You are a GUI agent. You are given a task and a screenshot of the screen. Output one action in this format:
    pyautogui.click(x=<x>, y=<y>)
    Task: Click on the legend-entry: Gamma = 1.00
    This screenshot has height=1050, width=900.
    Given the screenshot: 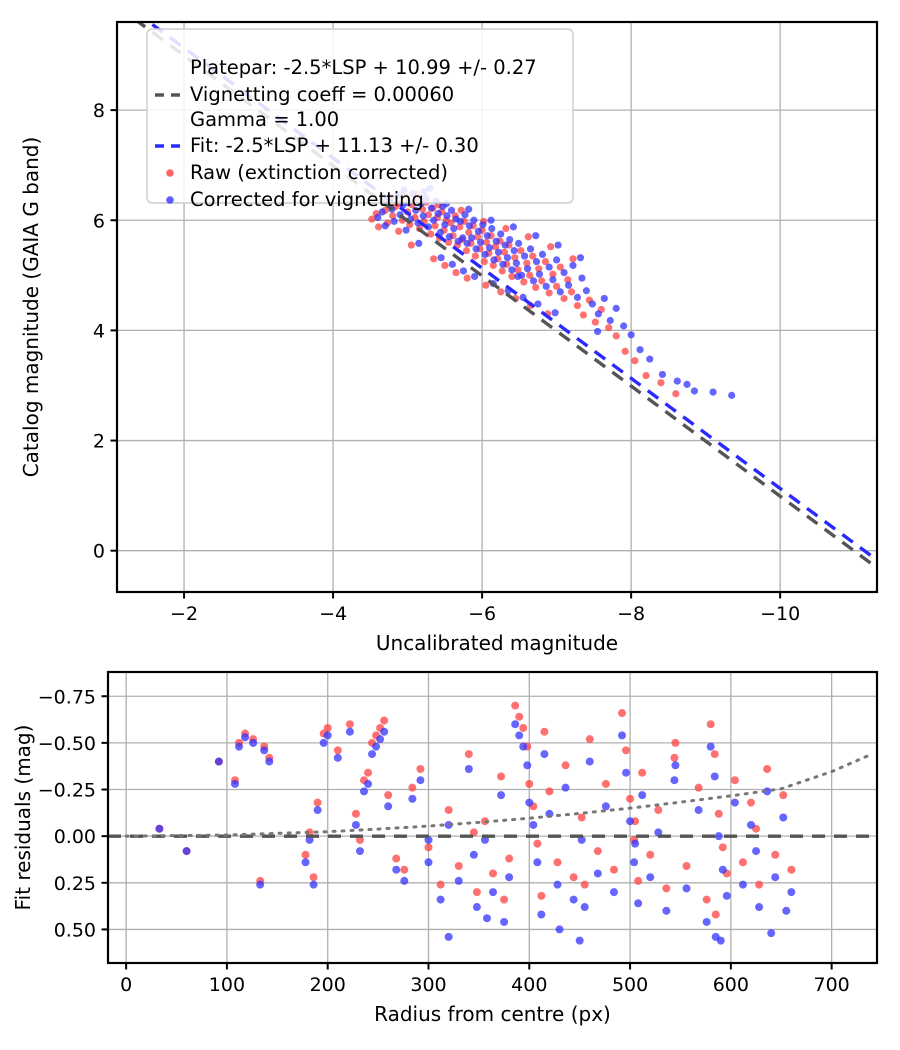 What is the action you would take?
    pyautogui.click(x=264, y=119)
    